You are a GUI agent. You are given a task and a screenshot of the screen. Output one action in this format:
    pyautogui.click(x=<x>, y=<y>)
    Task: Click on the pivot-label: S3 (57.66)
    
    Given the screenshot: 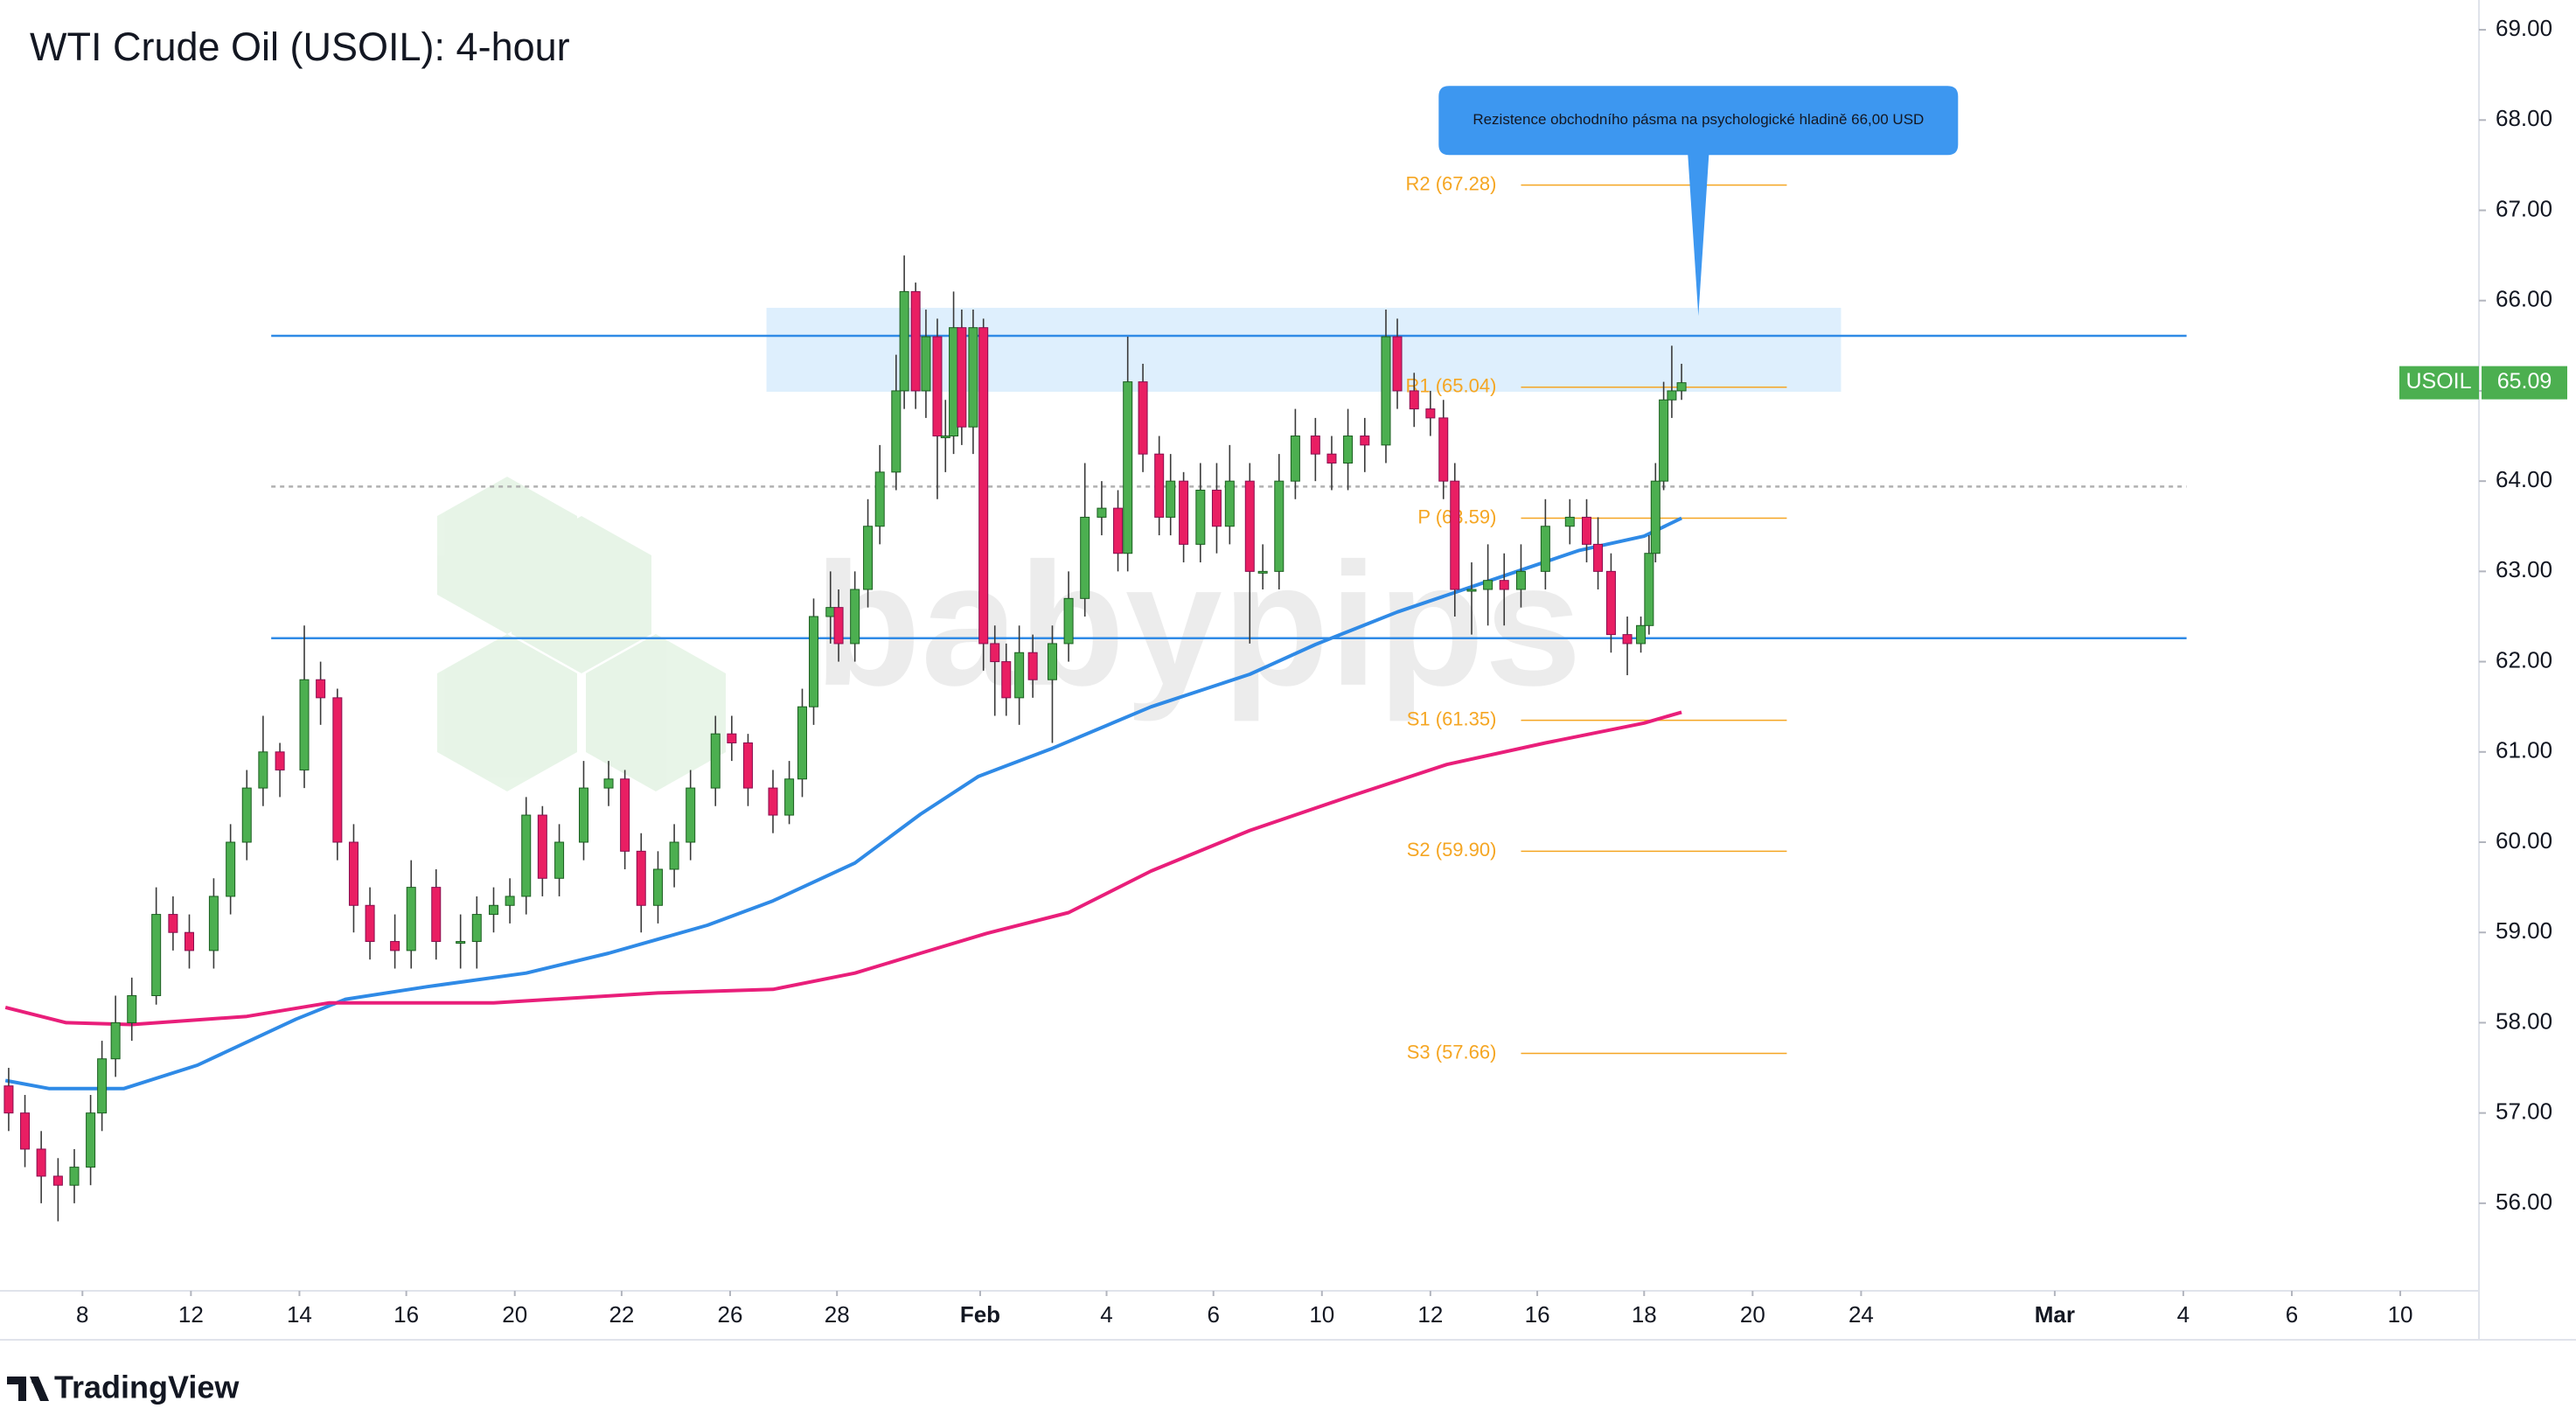 What is the action you would take?
    pyautogui.click(x=1452, y=1052)
    